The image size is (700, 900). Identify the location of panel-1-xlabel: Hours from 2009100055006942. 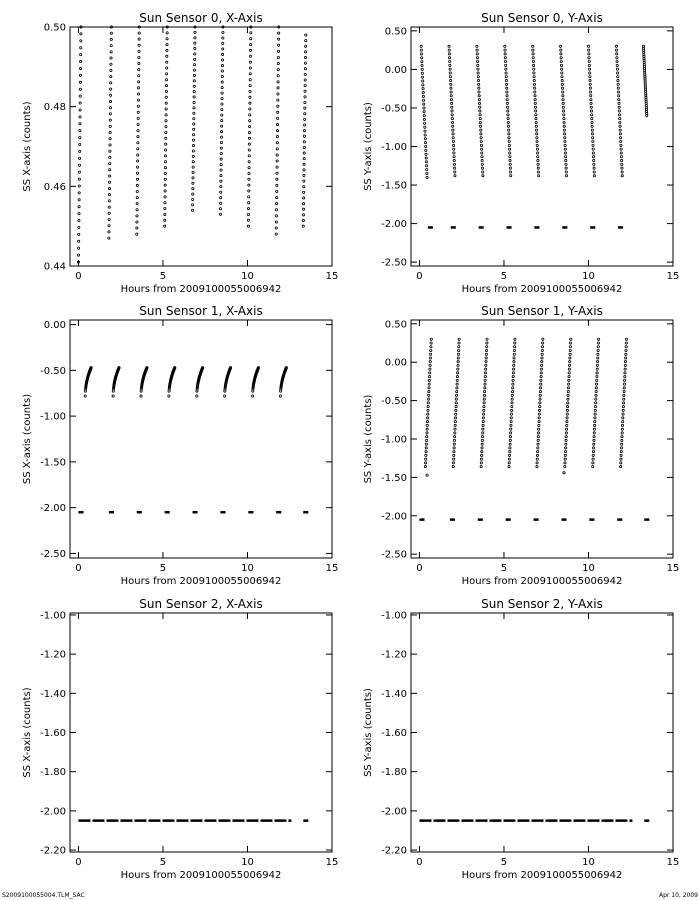
(542, 289).